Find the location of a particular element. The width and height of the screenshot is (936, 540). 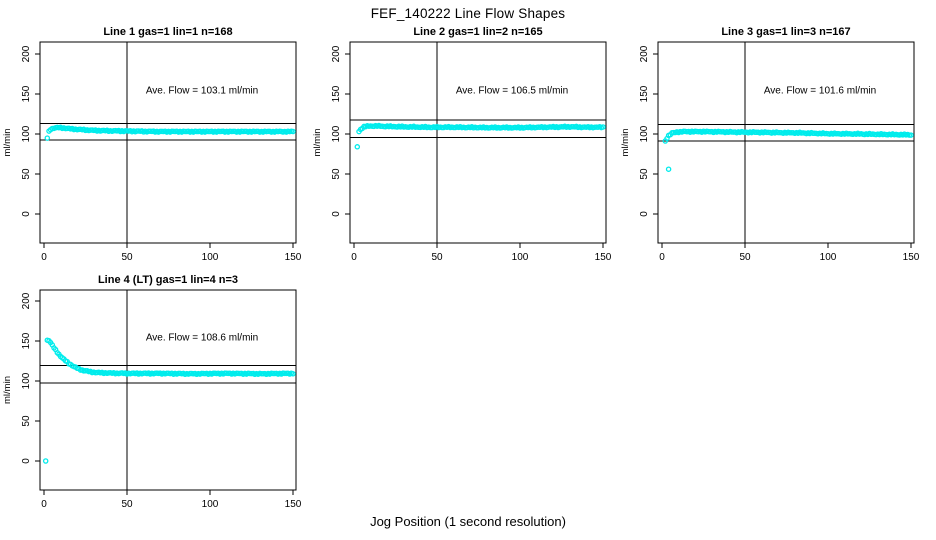

panel-title: Line 3 gas=1 lin=3 n=167 is located at coordinates (785, 32).